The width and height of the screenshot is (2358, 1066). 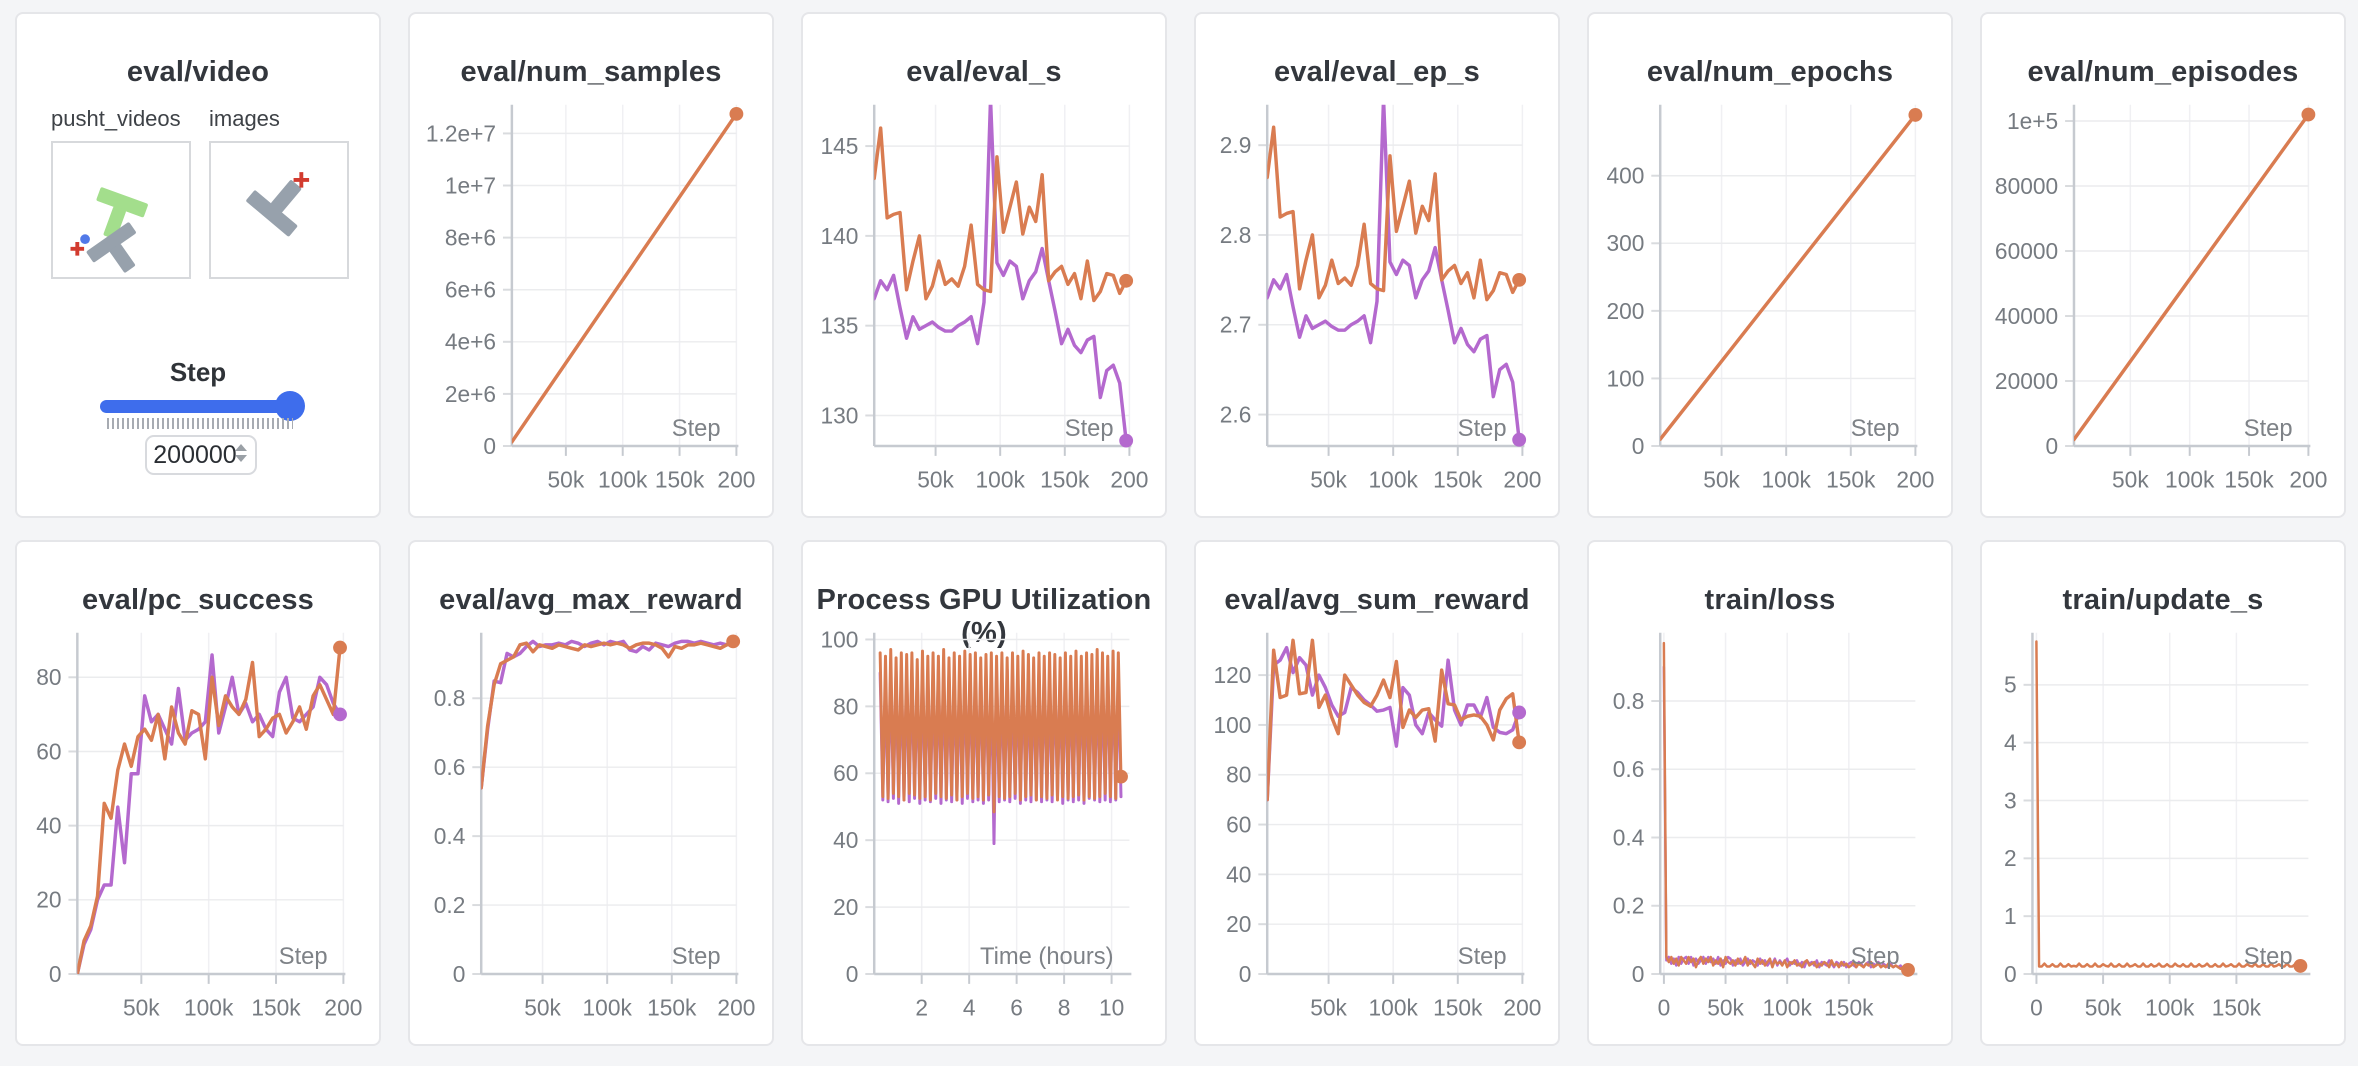 I want to click on agent-dot-icon, so click(x=85, y=239).